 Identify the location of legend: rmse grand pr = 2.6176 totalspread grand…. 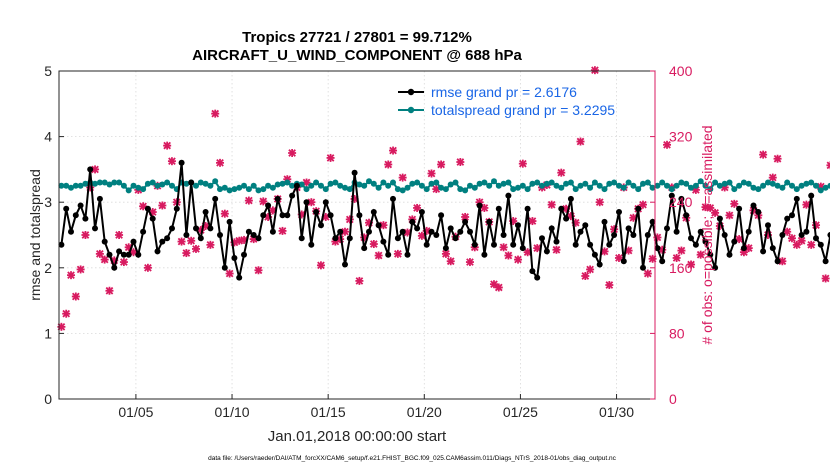
(506, 101).